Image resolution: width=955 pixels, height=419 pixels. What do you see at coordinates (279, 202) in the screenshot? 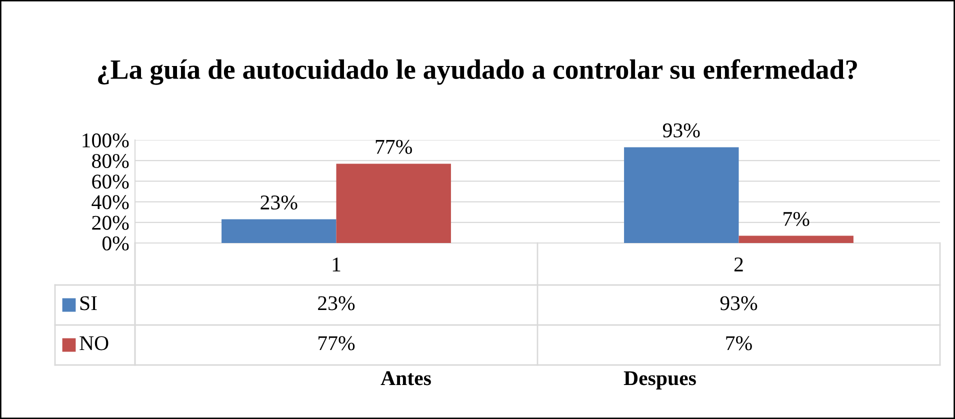
I see `text: 23%` at bounding box center [279, 202].